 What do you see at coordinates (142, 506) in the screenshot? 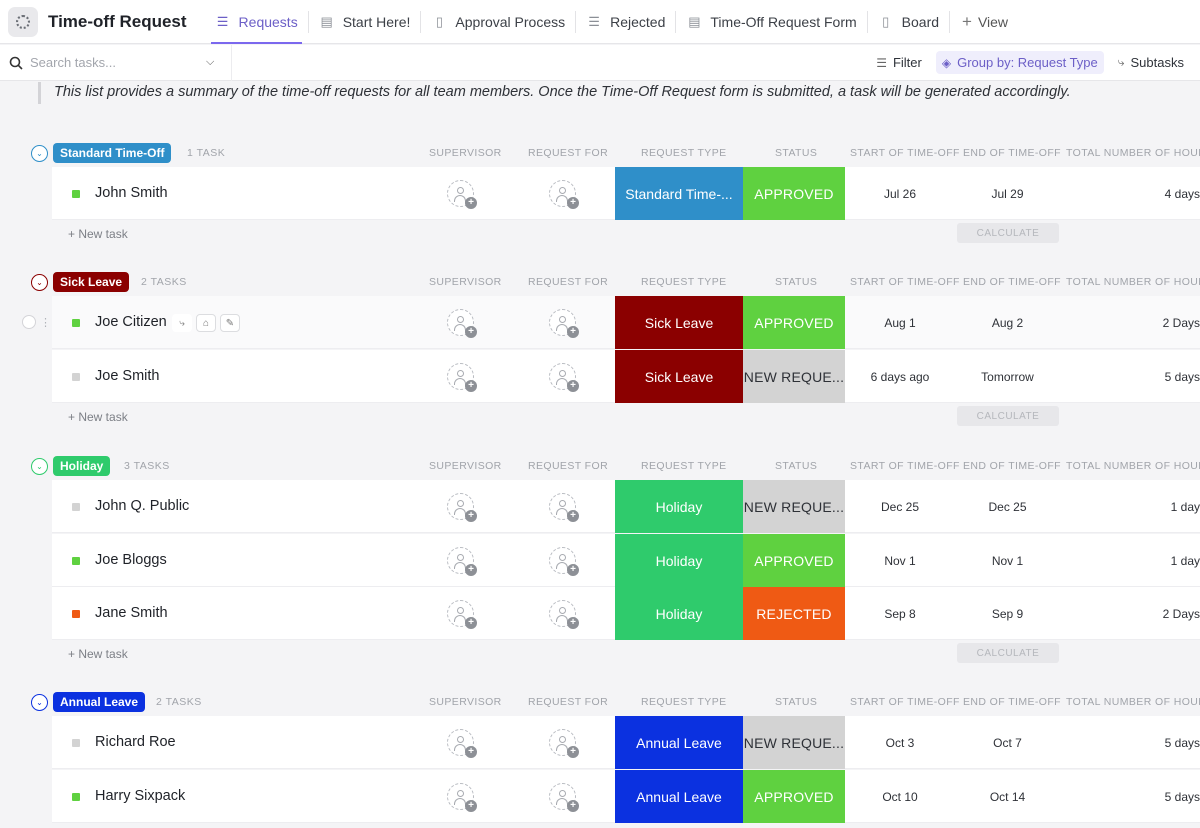
I see `task-name: John Q. Public` at bounding box center [142, 506].